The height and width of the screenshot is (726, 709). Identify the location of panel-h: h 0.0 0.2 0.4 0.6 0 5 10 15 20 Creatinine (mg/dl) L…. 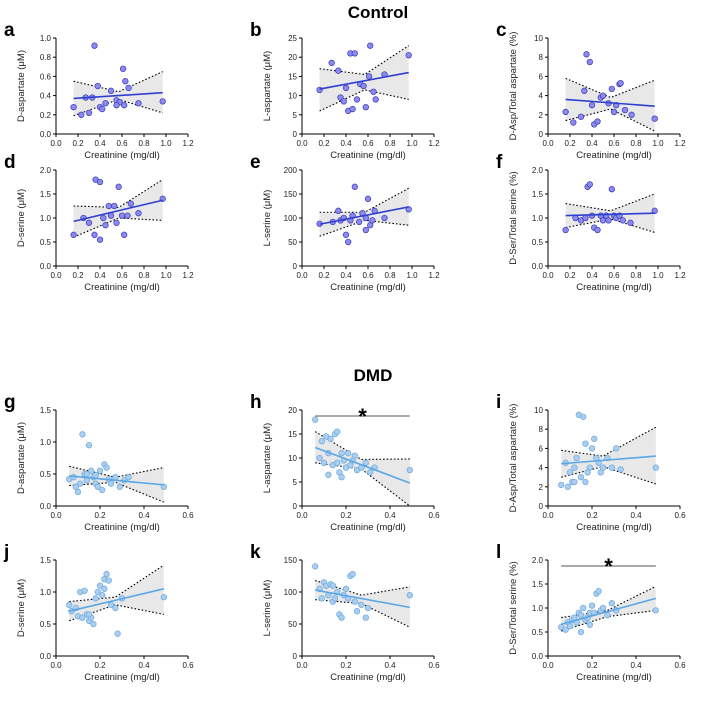
(345, 462).